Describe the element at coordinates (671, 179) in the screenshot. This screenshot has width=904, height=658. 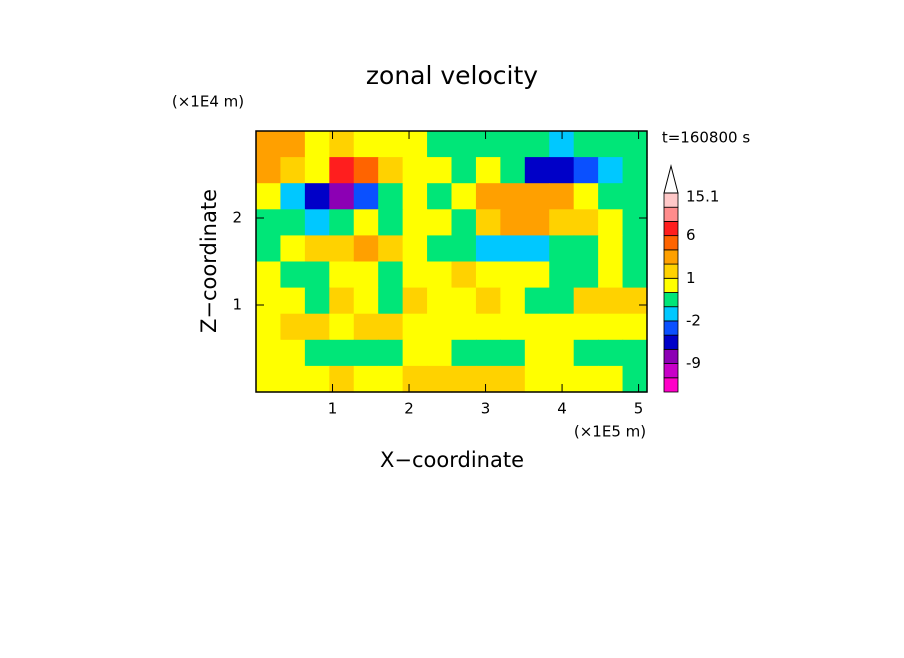
I see `colorbar-extension` at that location.